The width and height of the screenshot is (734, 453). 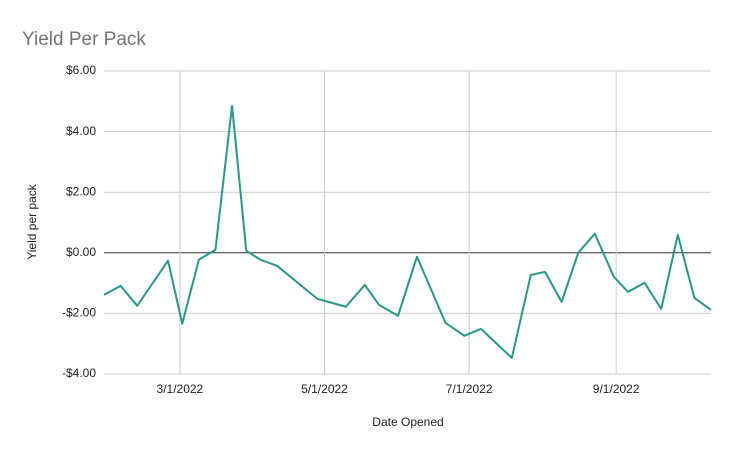 I want to click on x-tick-label: 5/1/2022, so click(x=324, y=389).